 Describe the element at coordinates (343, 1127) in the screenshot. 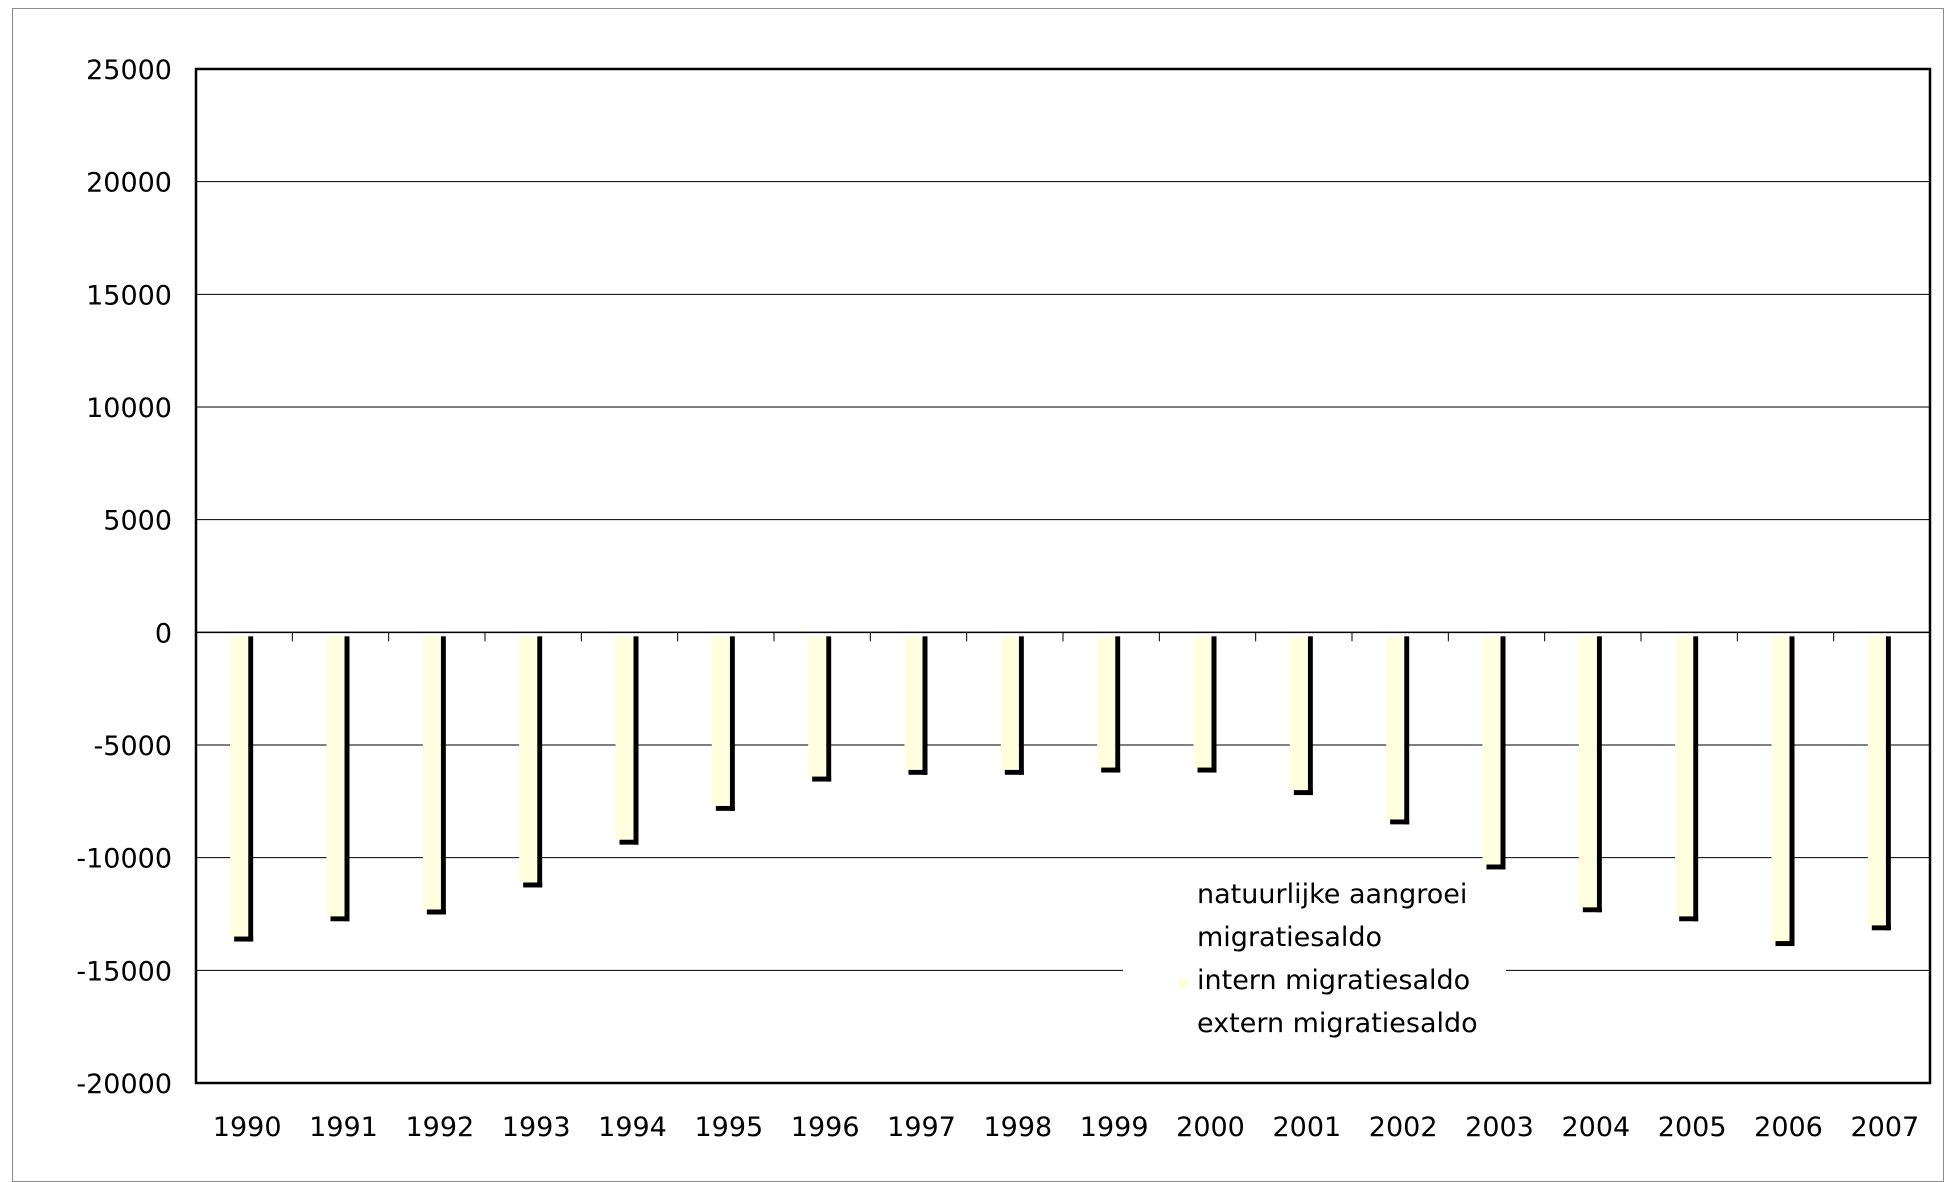

I see `x-tick-label: 1991` at that location.